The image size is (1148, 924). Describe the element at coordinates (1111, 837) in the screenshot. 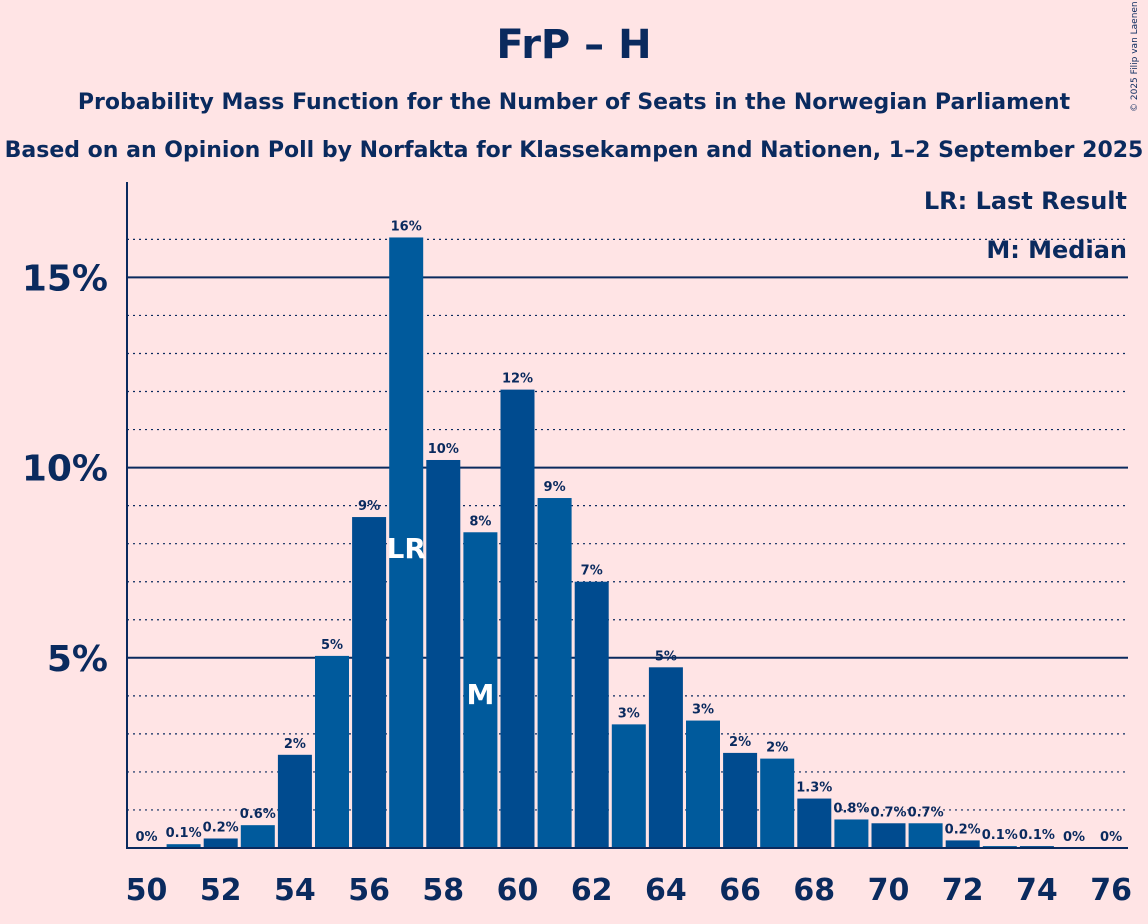

I see `bar-label-seat-76: 0%` at that location.